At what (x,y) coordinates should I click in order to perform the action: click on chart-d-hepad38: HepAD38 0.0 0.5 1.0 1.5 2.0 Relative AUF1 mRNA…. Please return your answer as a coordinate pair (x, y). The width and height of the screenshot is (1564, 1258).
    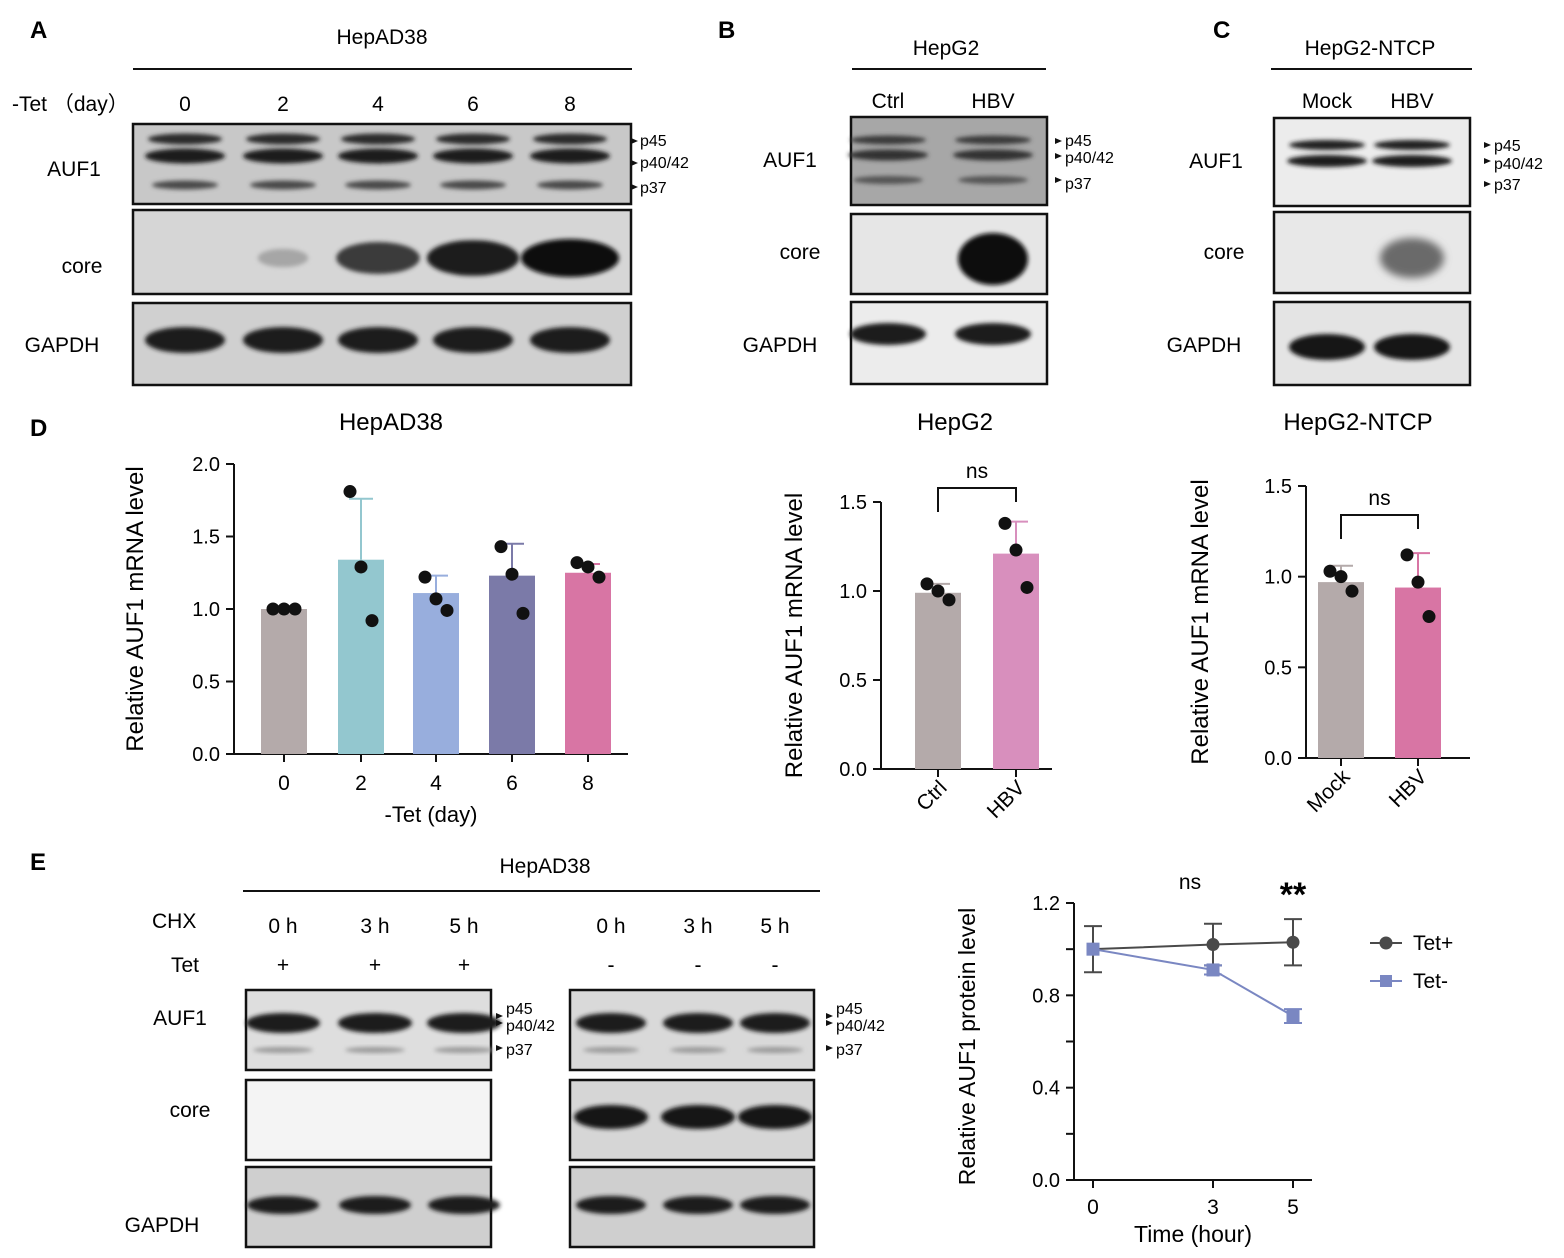
    Looking at the image, I should click on (375, 618).